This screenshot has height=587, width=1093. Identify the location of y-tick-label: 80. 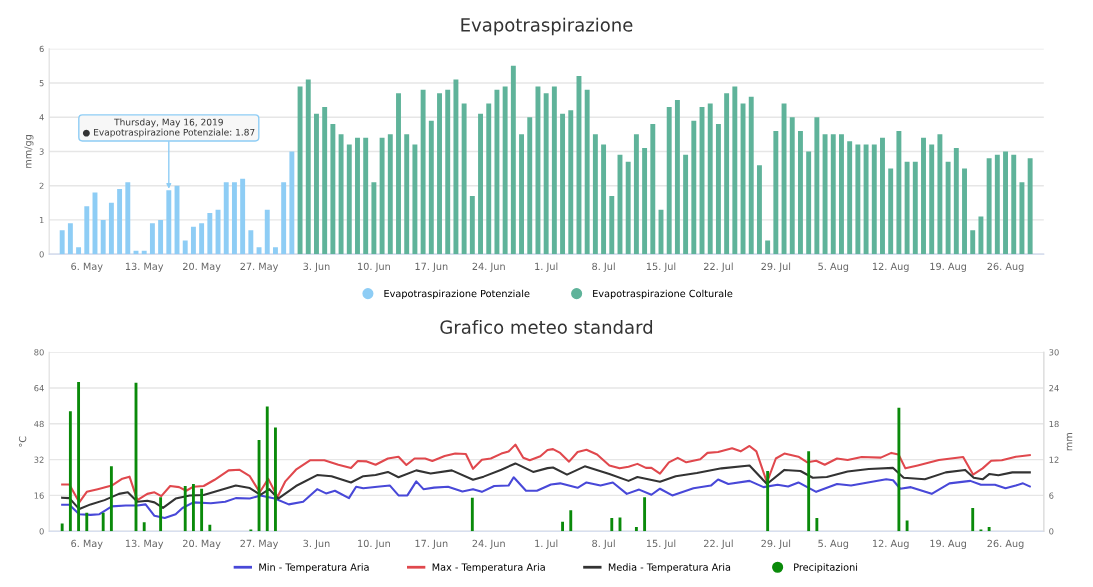
(39, 352).